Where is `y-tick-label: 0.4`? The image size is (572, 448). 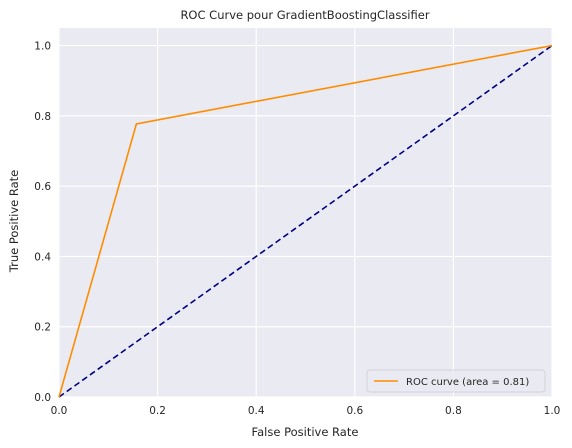 y-tick-label: 0.4 is located at coordinates (42, 257).